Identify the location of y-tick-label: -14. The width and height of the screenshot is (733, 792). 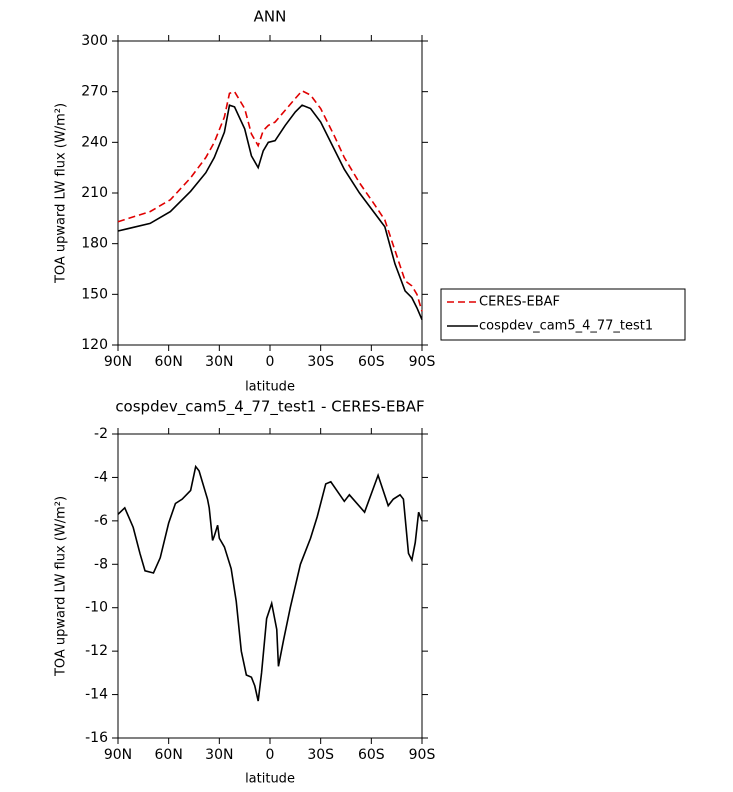
(96, 695).